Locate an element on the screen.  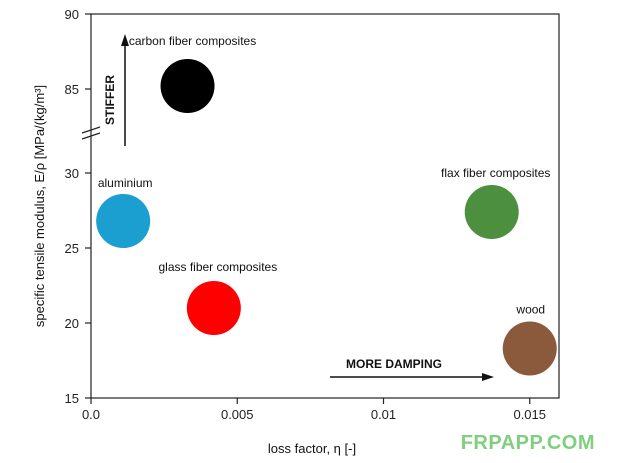
y-tick-label: 25 is located at coordinates (72, 248).